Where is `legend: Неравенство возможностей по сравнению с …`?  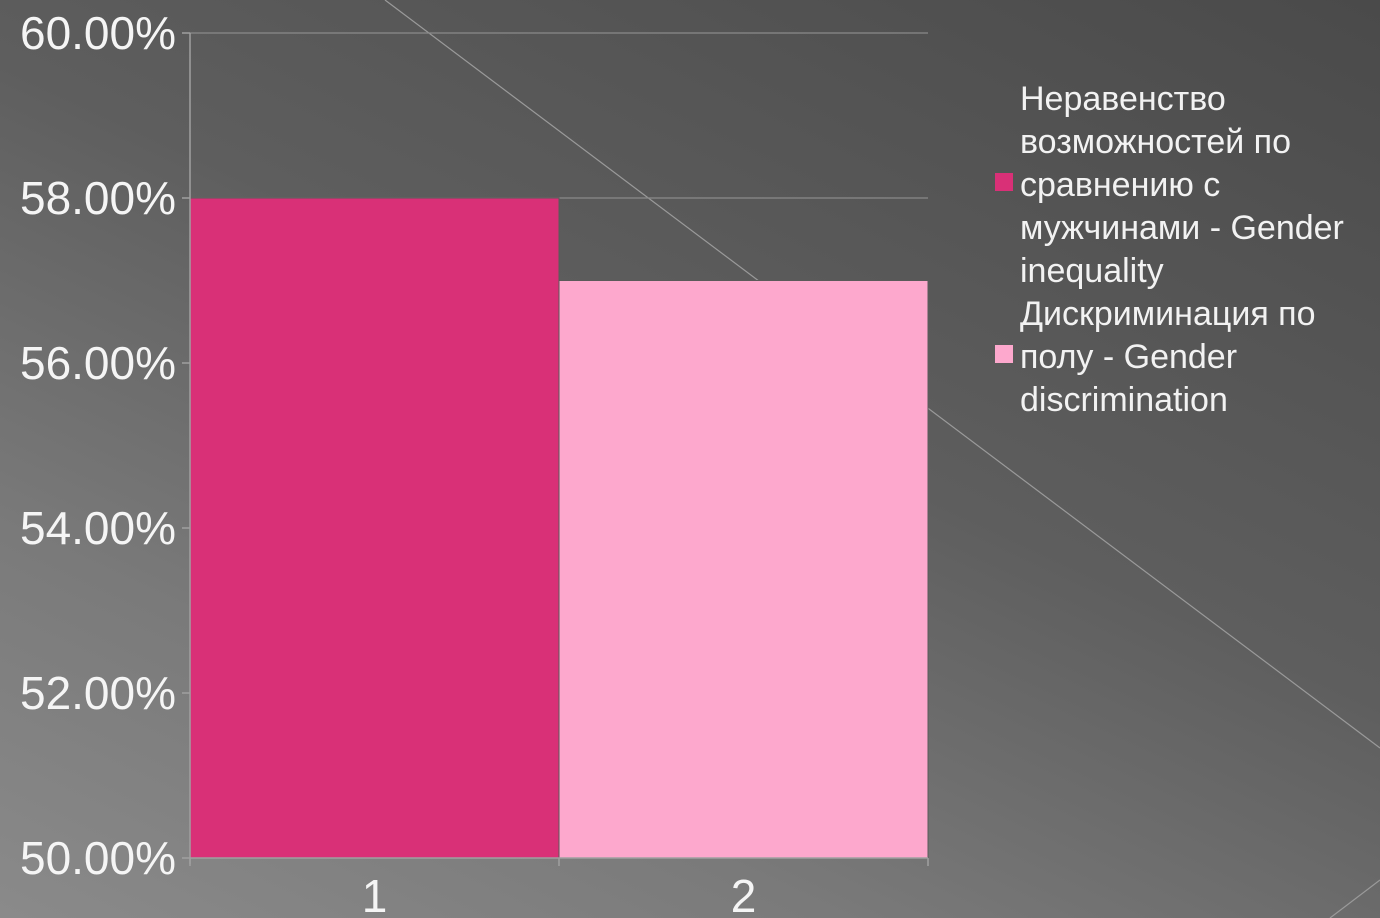 legend: Неравенство возможностей по сравнению с … is located at coordinates (1186, 250).